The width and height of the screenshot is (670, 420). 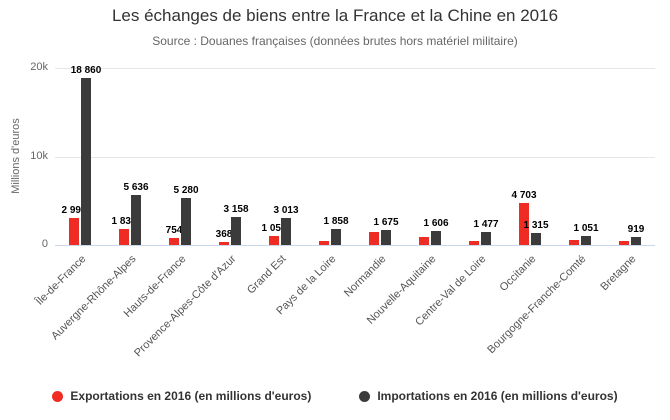 What do you see at coordinates (286, 210) in the screenshot?
I see `bar-value-label: 3 013` at bounding box center [286, 210].